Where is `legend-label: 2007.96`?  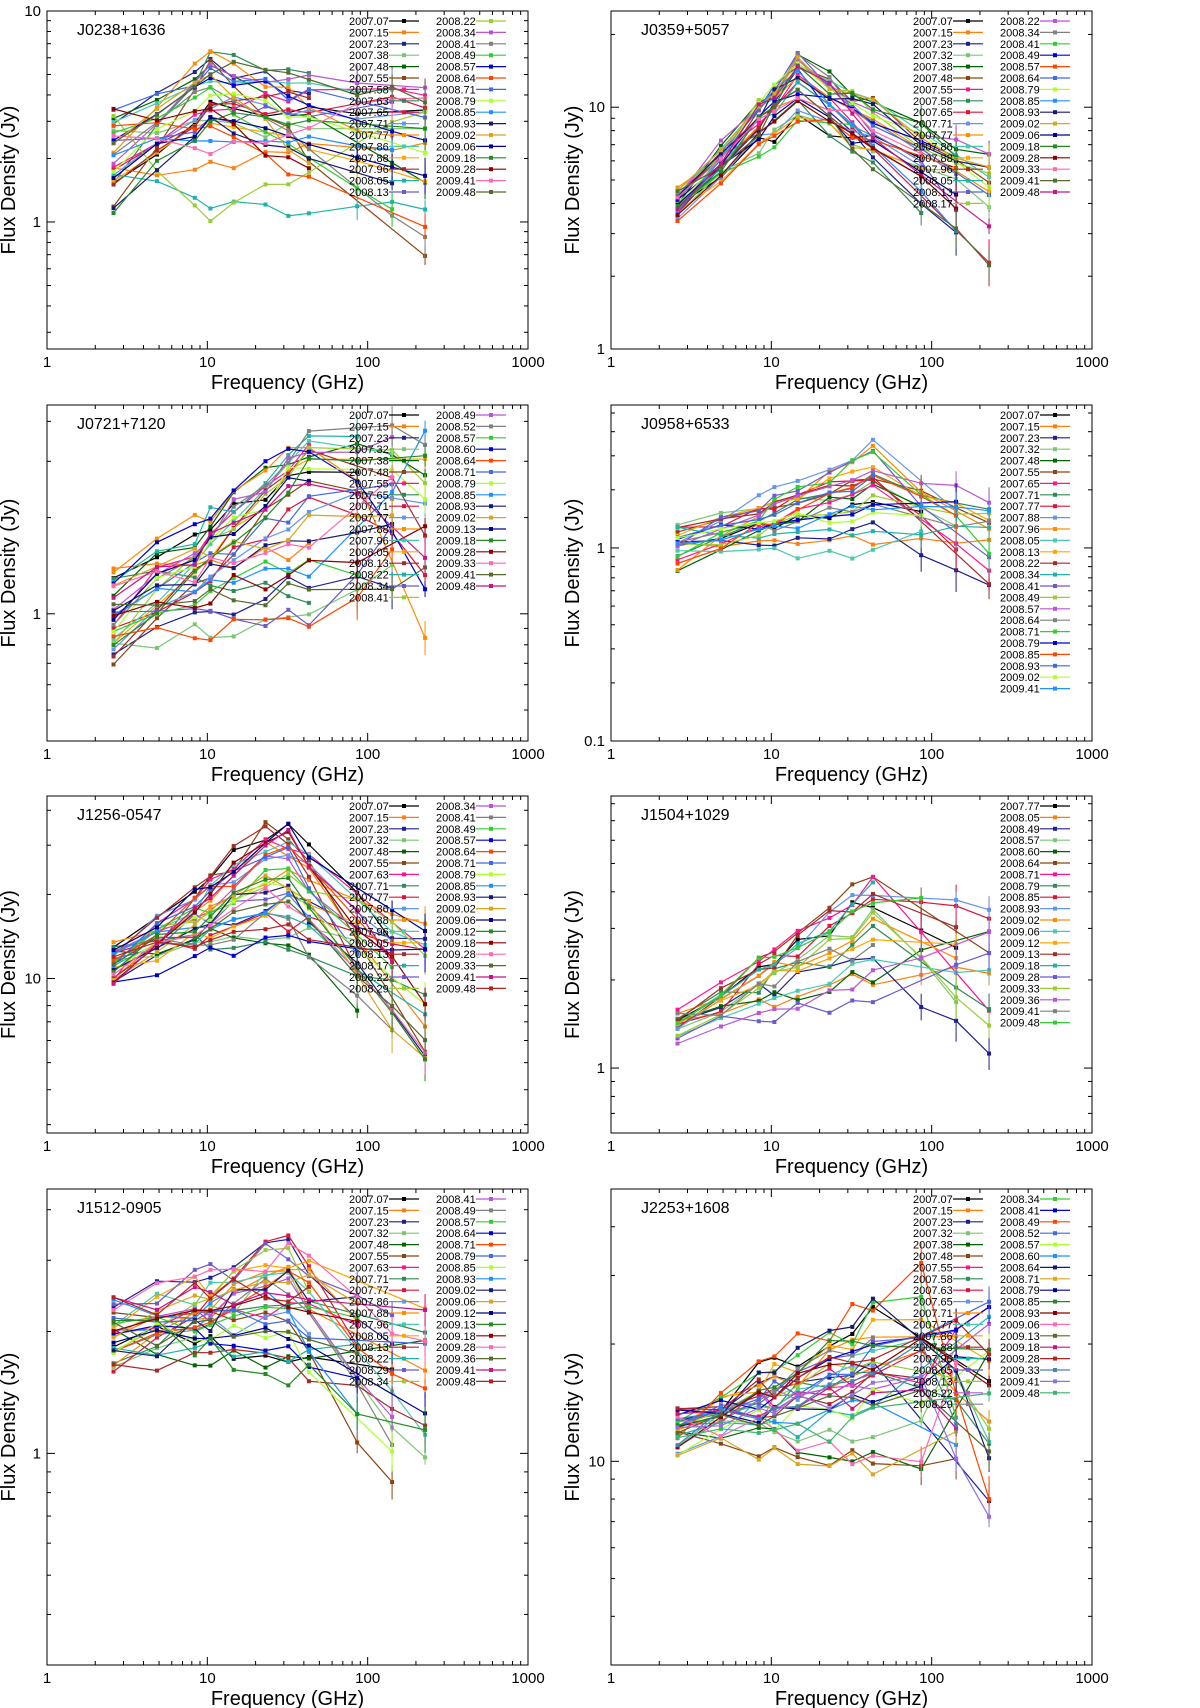
legend-label: 2007.96 is located at coordinates (933, 1360).